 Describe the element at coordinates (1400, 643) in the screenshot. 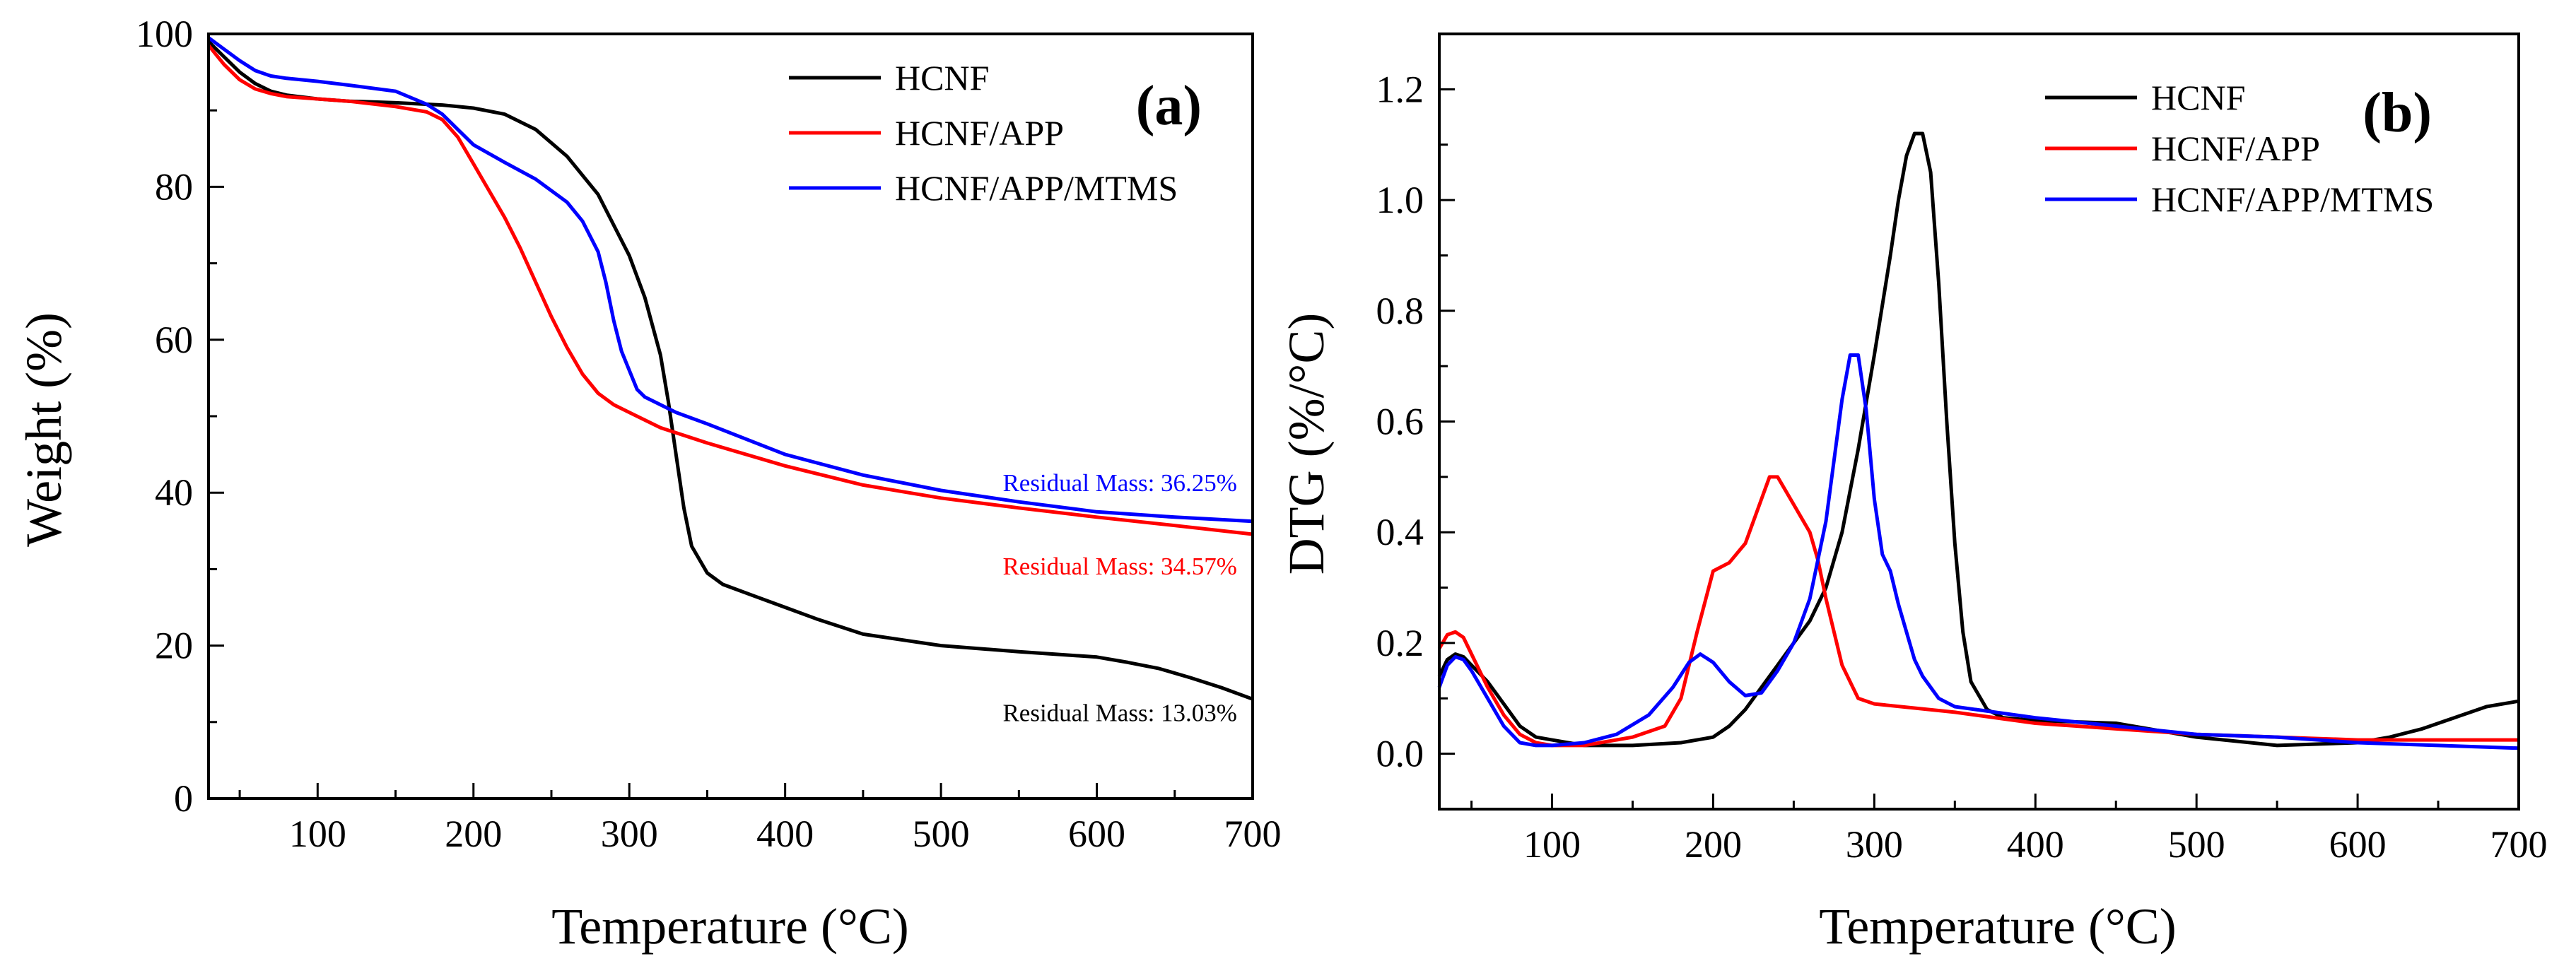

I see `y-tick-label: 0.2` at that location.